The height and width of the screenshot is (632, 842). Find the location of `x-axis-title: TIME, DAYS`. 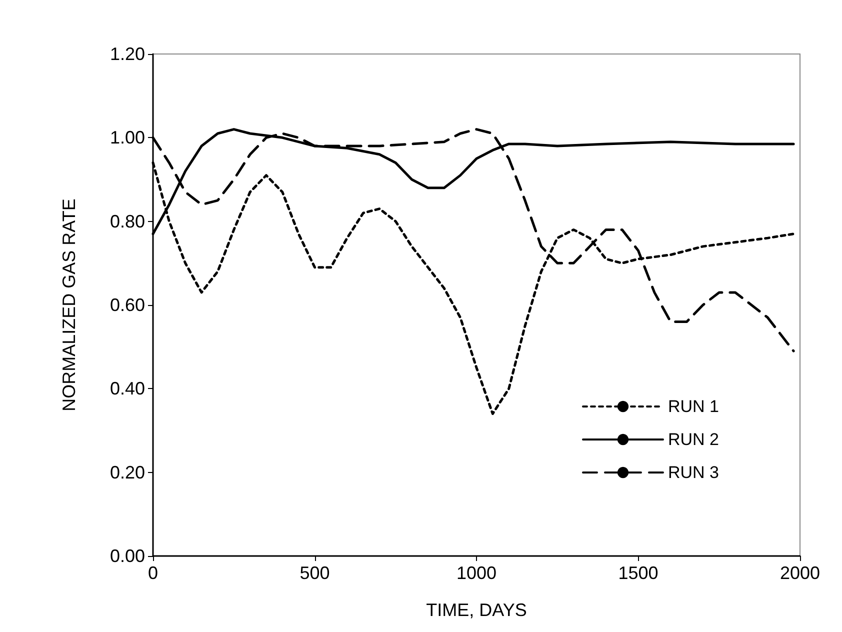

x-axis-title: TIME, DAYS is located at coordinates (476, 610).